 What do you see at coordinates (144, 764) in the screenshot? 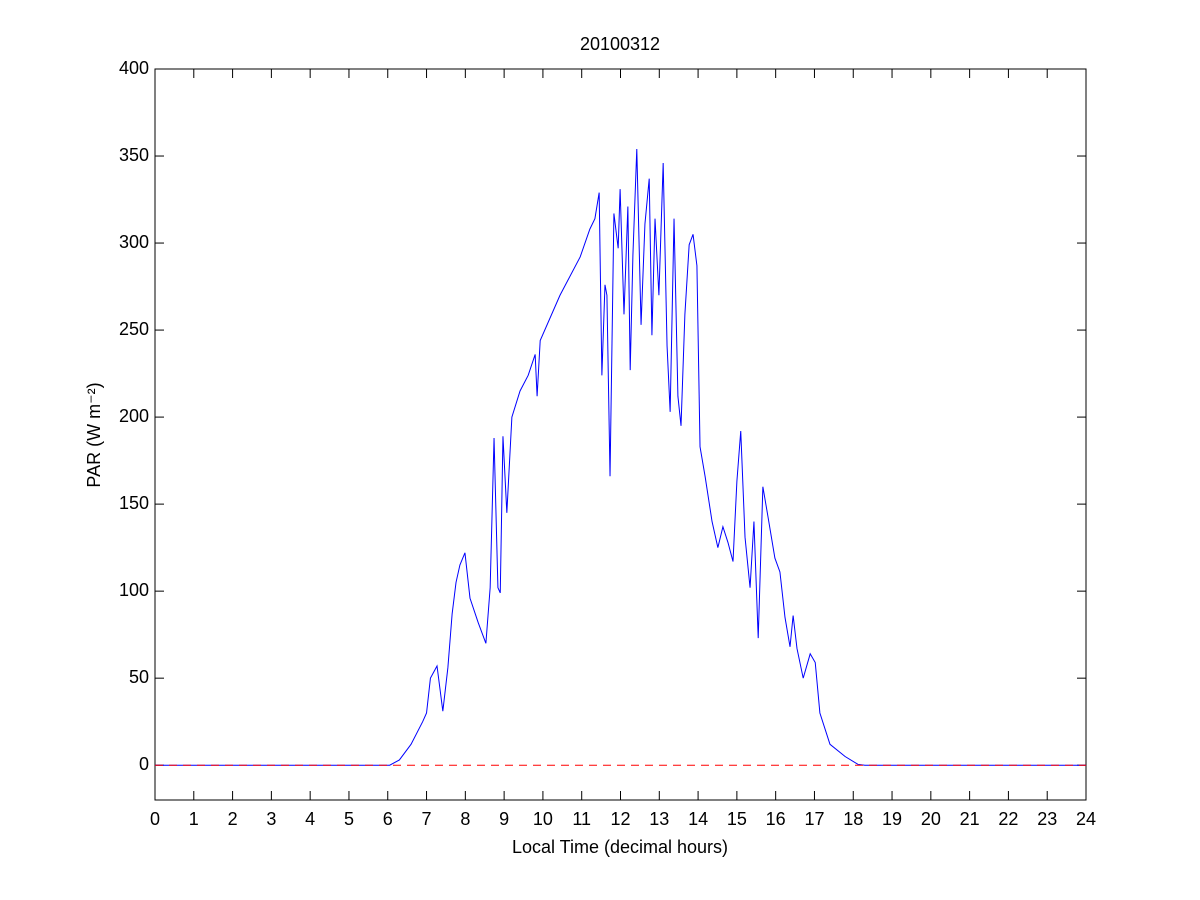
I see `y-tick-label: 0` at bounding box center [144, 764].